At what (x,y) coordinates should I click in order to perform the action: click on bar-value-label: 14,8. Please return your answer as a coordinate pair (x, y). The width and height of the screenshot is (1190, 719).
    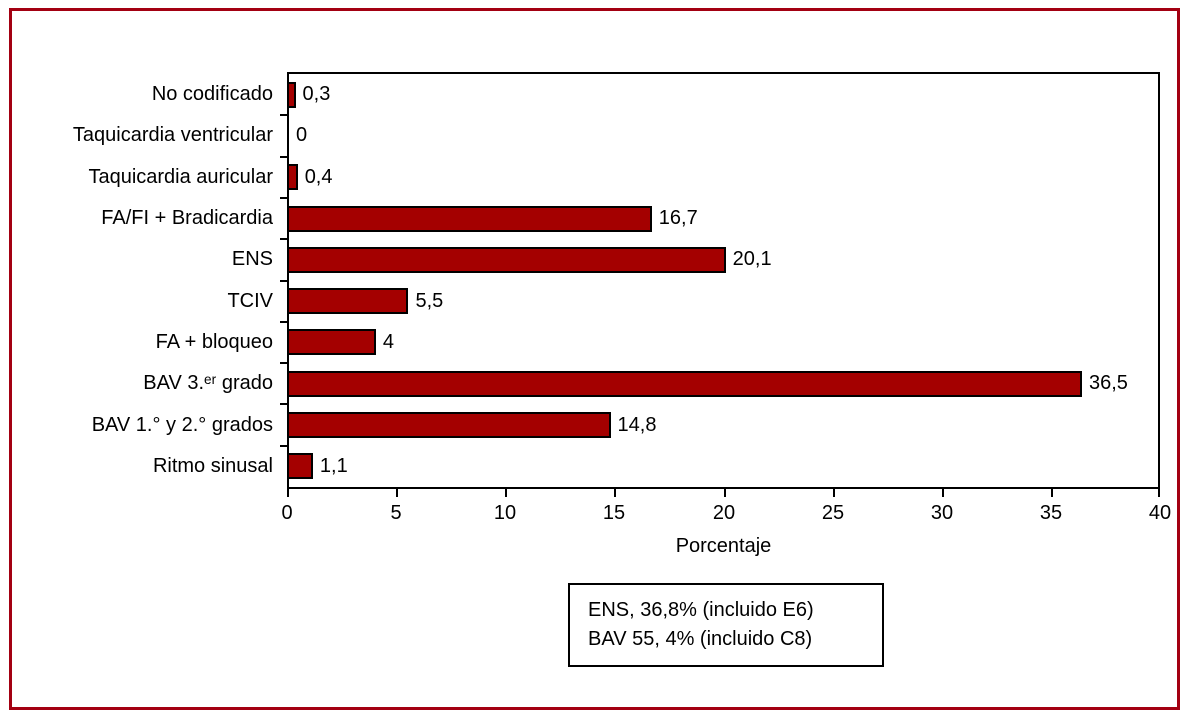
    Looking at the image, I should click on (637, 424).